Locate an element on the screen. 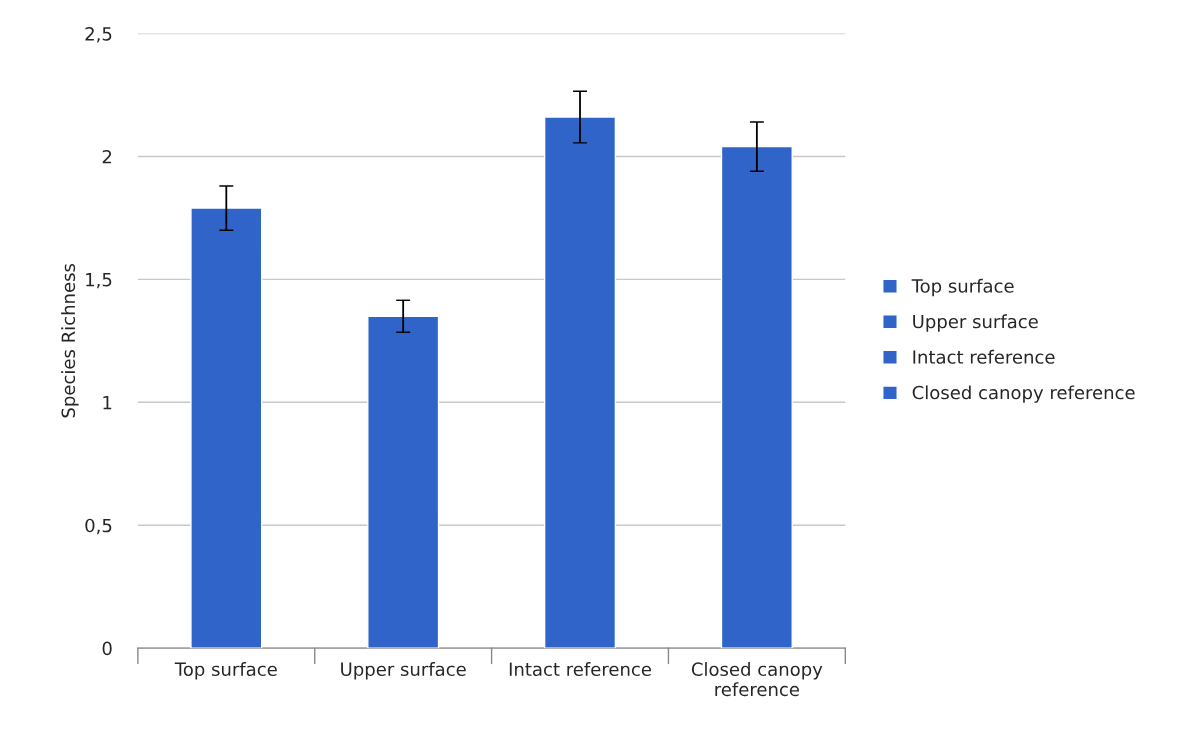 The image size is (1199, 745). legend-label: Upper surface is located at coordinates (975, 323).